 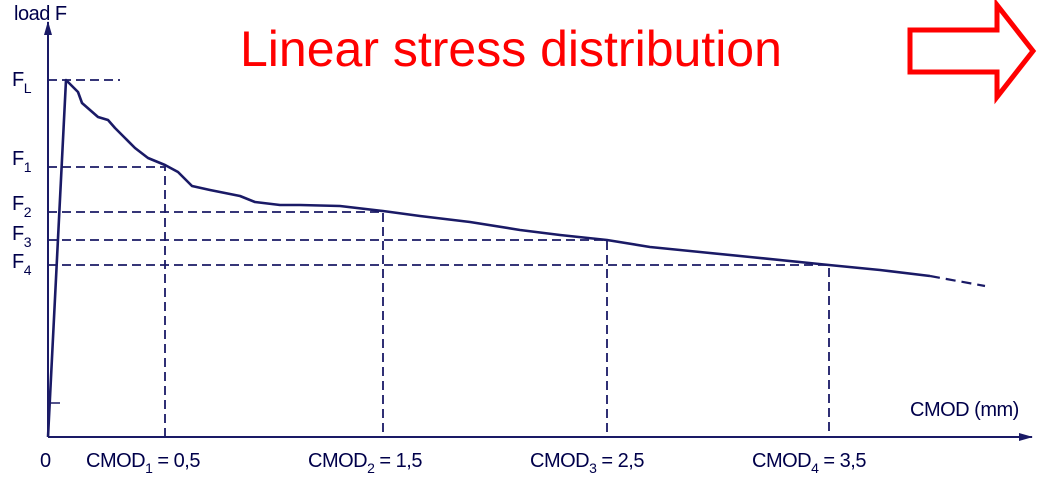 I want to click on x-label: CMOD2 = 1,5, so click(x=365, y=463).